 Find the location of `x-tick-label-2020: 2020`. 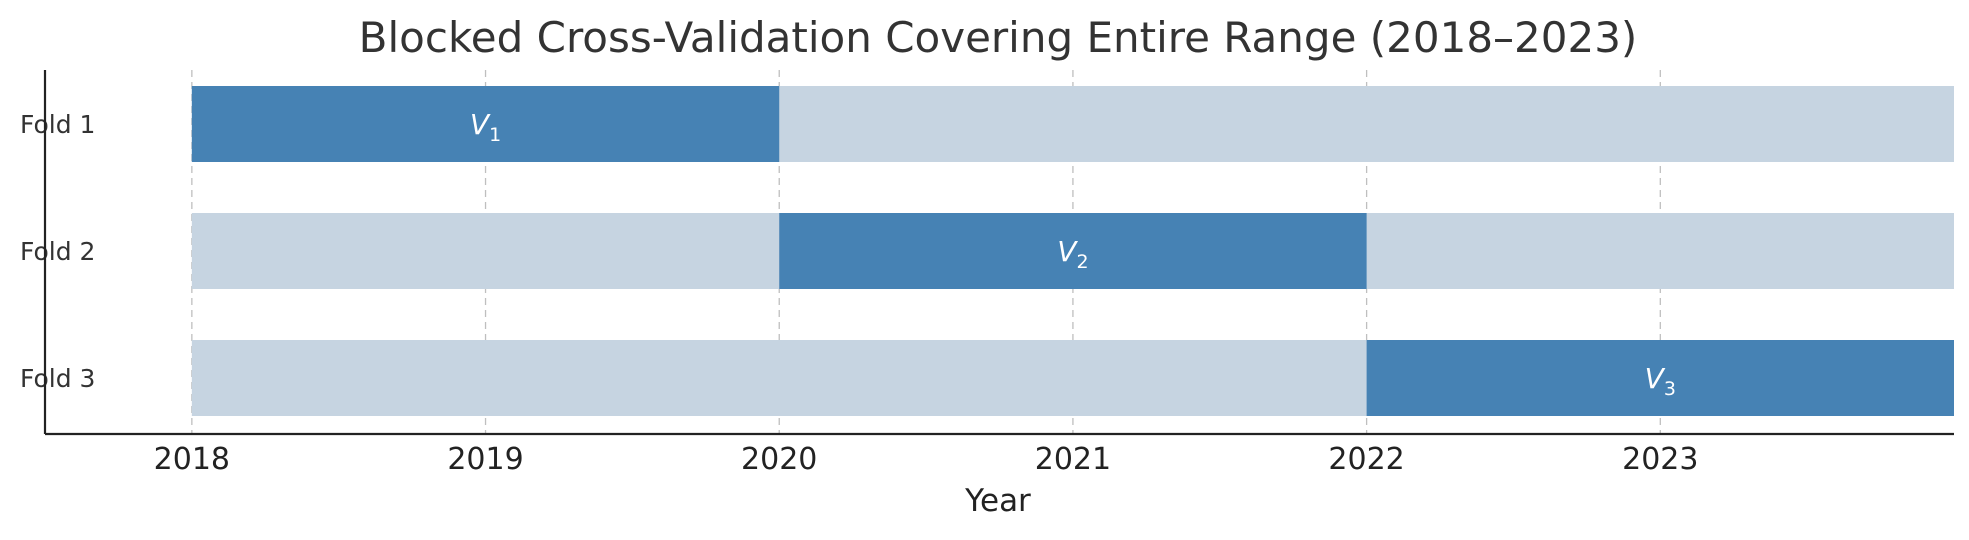

x-tick-label-2020: 2020 is located at coordinates (779, 459).